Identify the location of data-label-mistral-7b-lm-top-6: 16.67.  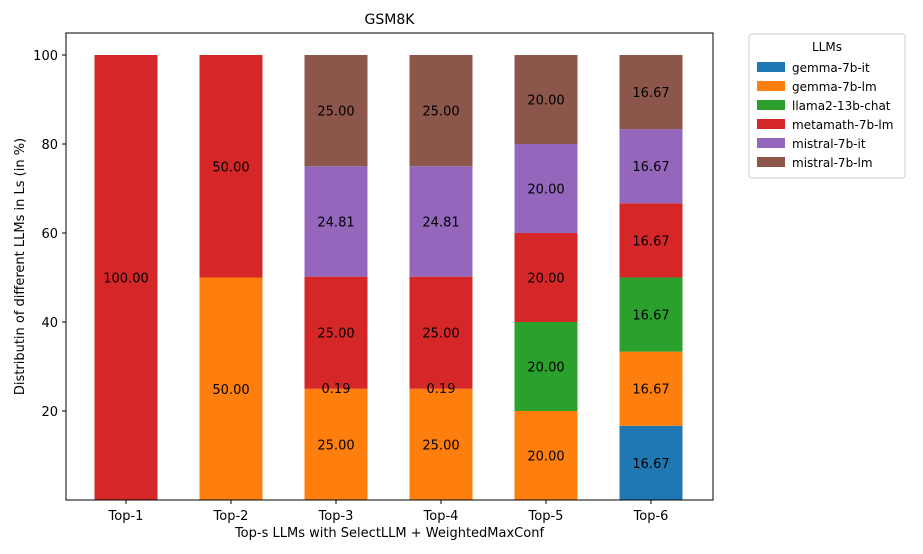
(650, 93).